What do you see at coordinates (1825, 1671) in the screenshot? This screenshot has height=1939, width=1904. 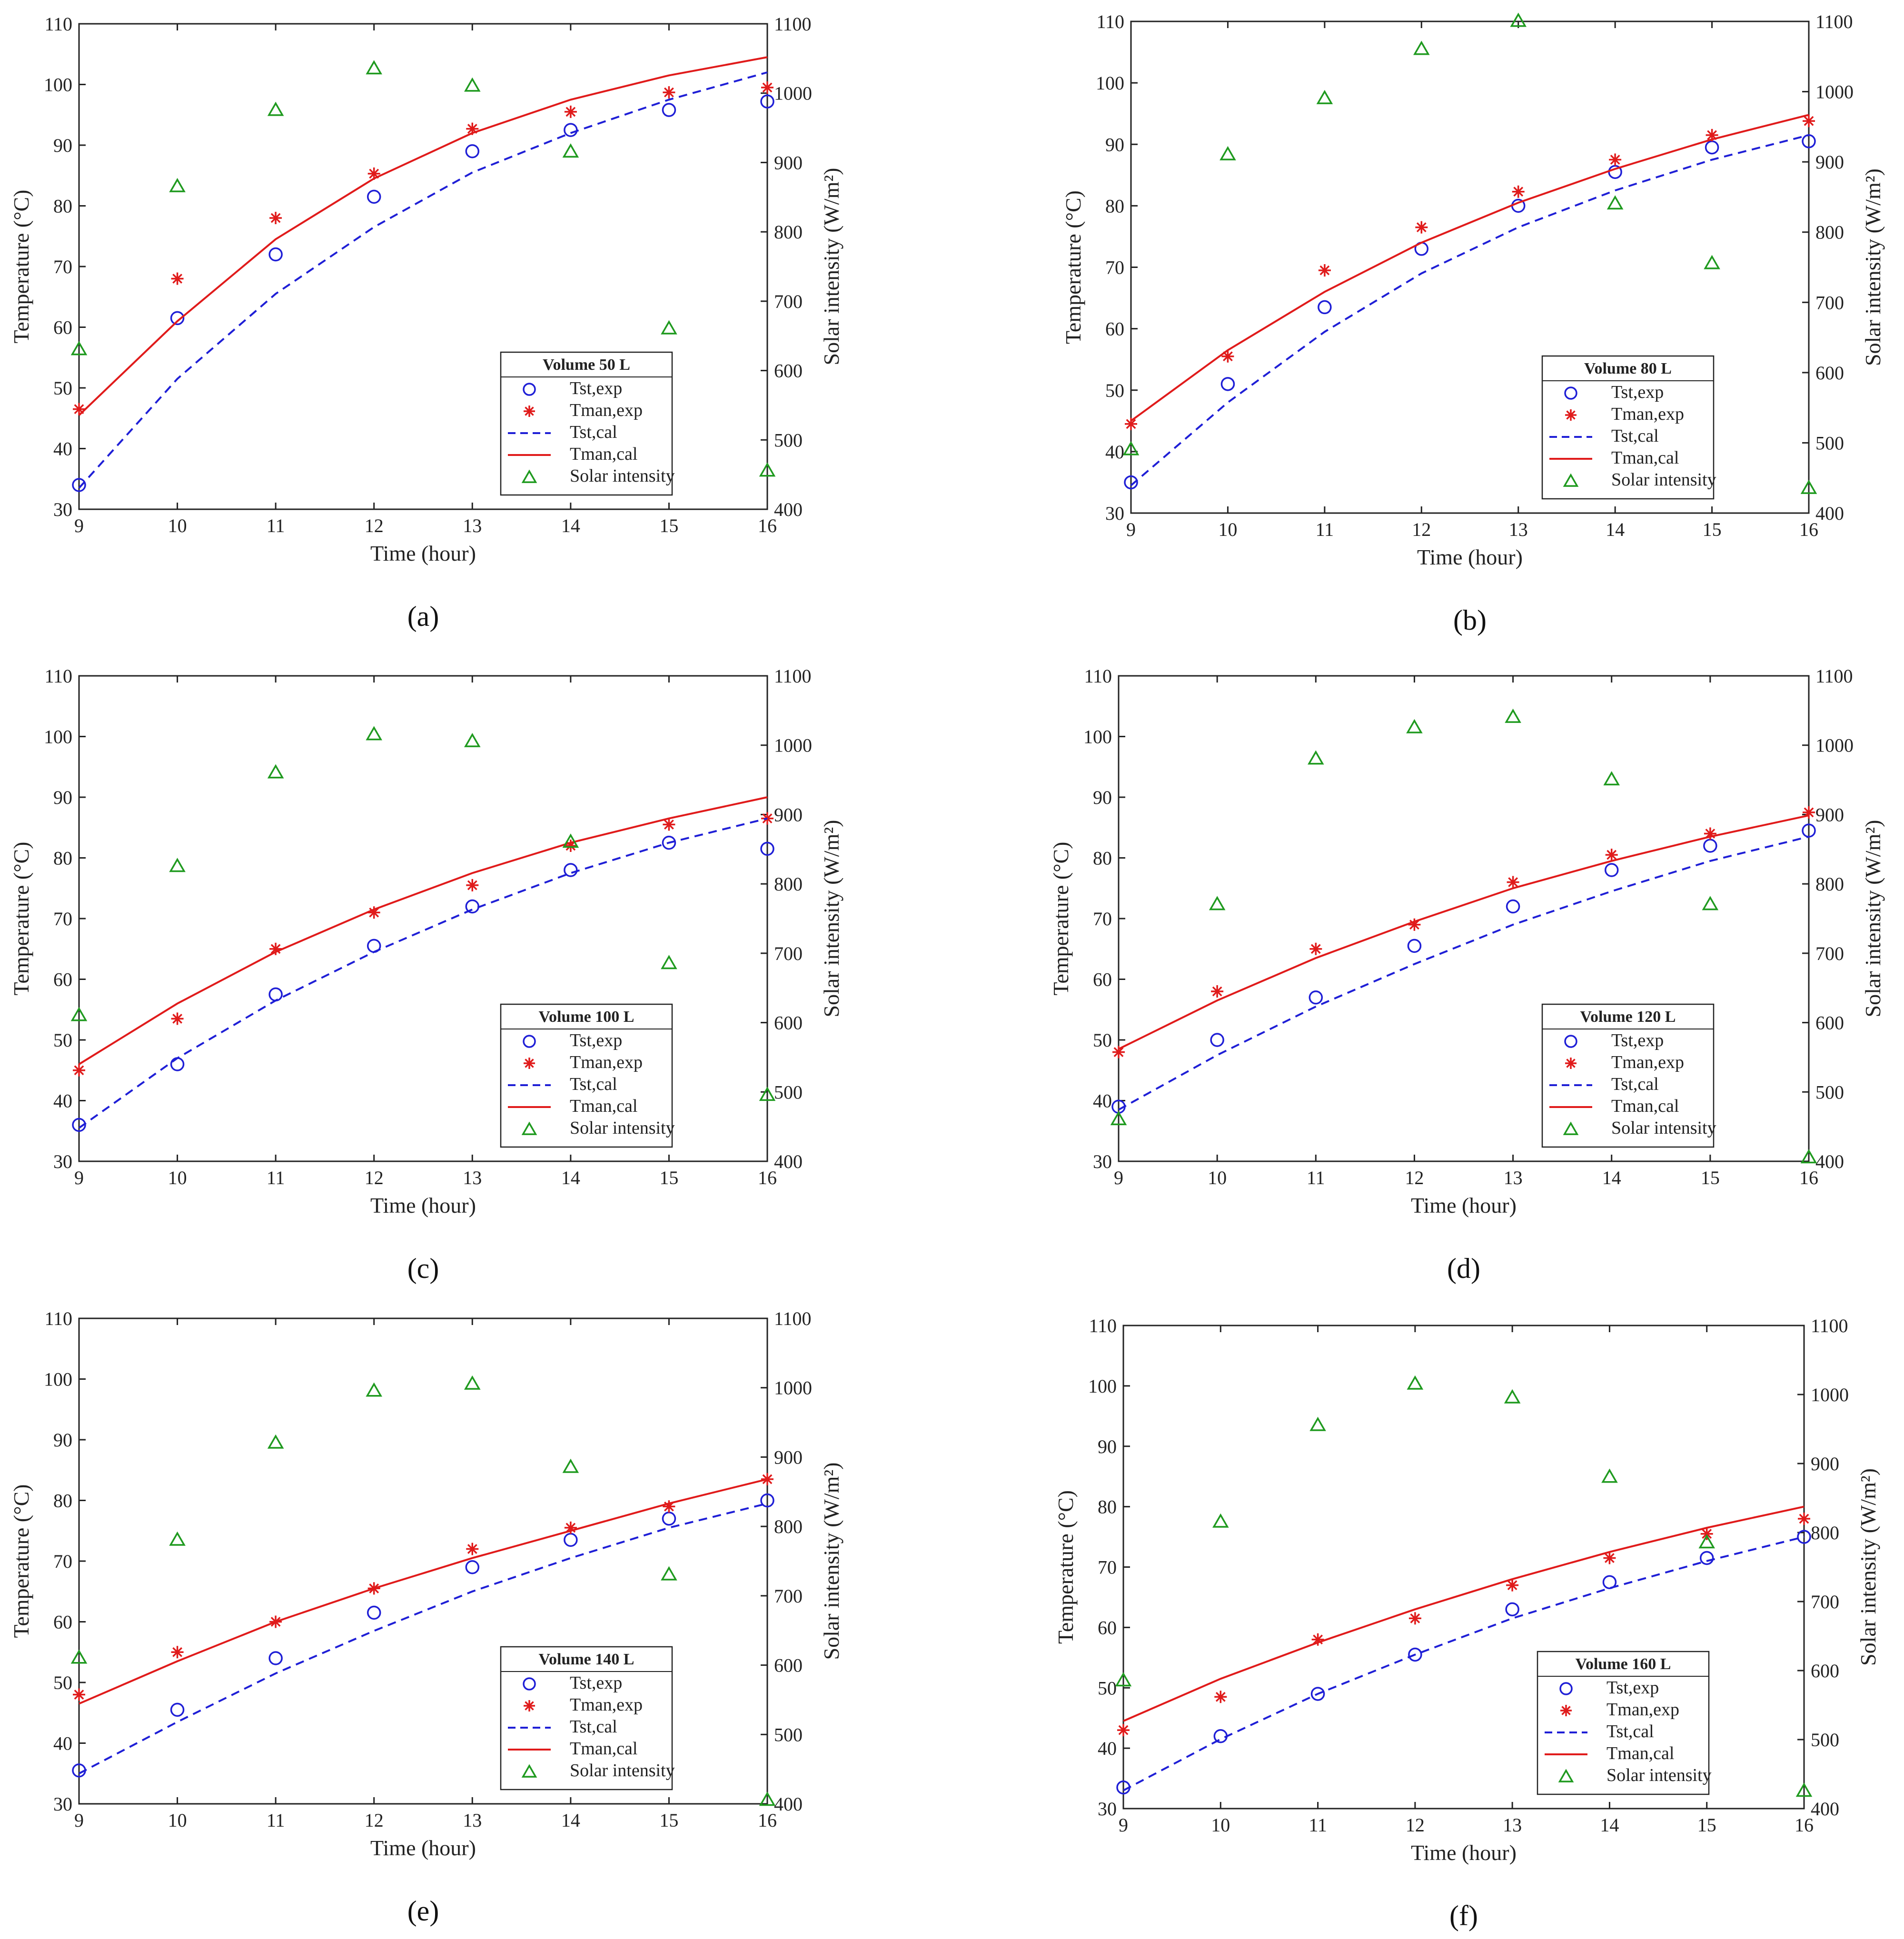 I see `y-right-tick-label: 600` at bounding box center [1825, 1671].